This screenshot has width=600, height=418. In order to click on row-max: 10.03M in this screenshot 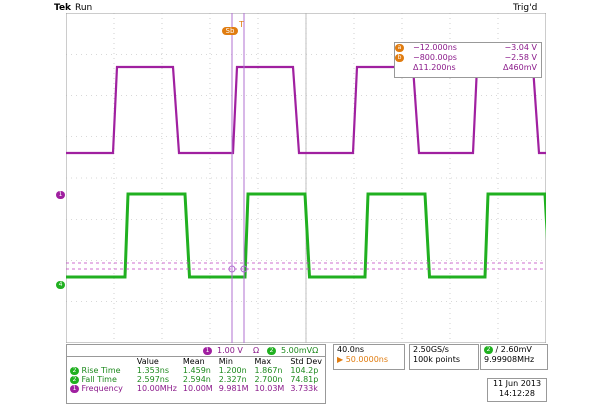, I will do `click(269, 388)`.